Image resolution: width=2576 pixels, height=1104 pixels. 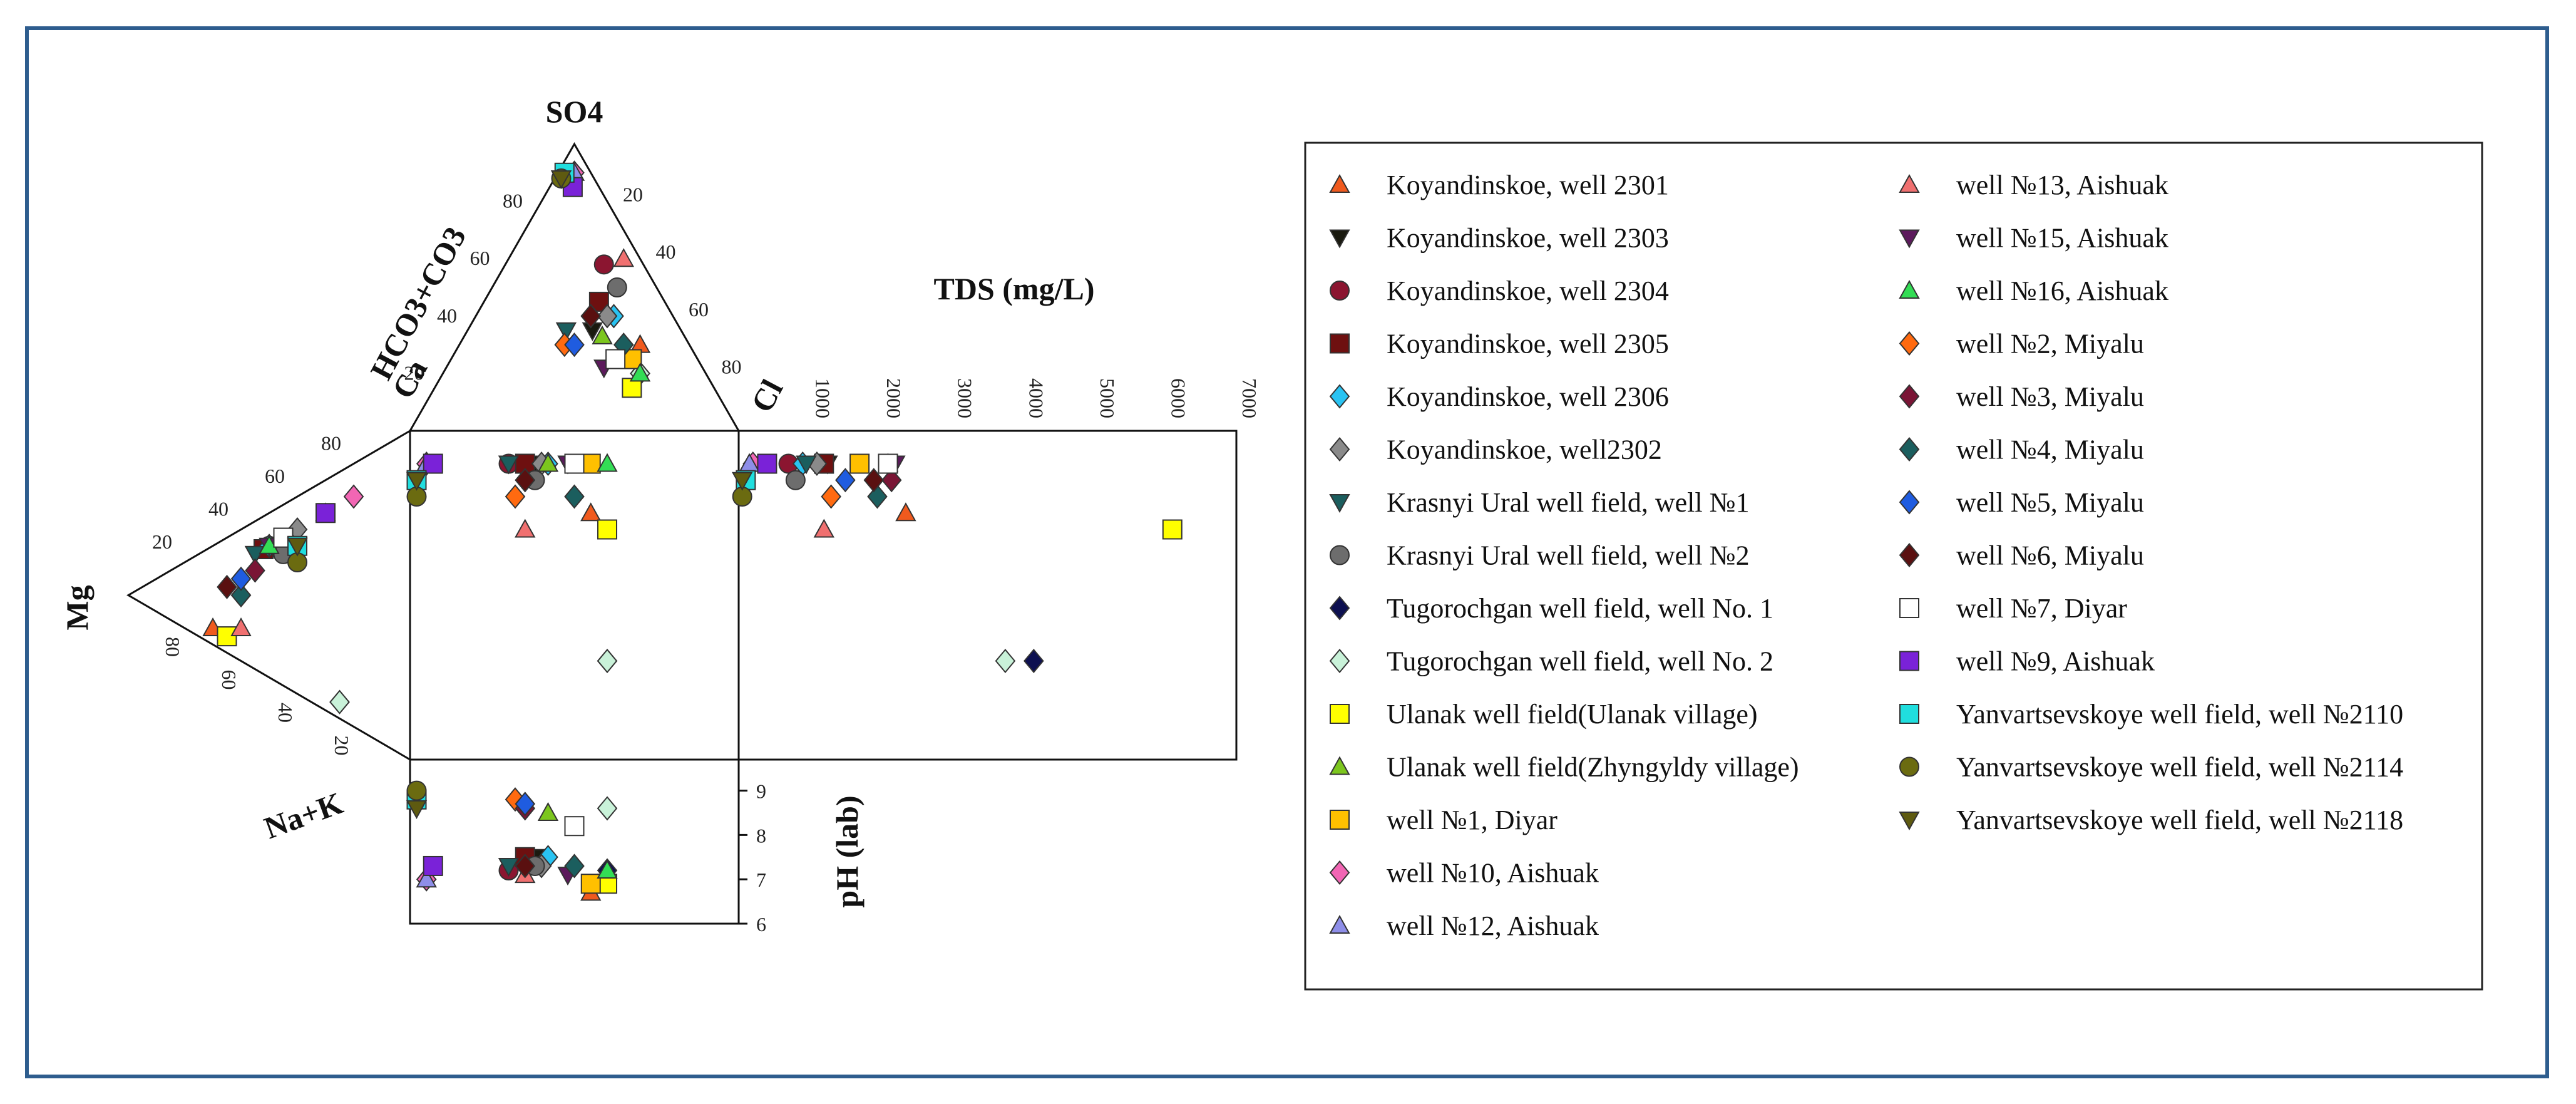 What do you see at coordinates (2055, 662) in the screenshot?
I see `legend-label: well №9, Aishuak` at bounding box center [2055, 662].